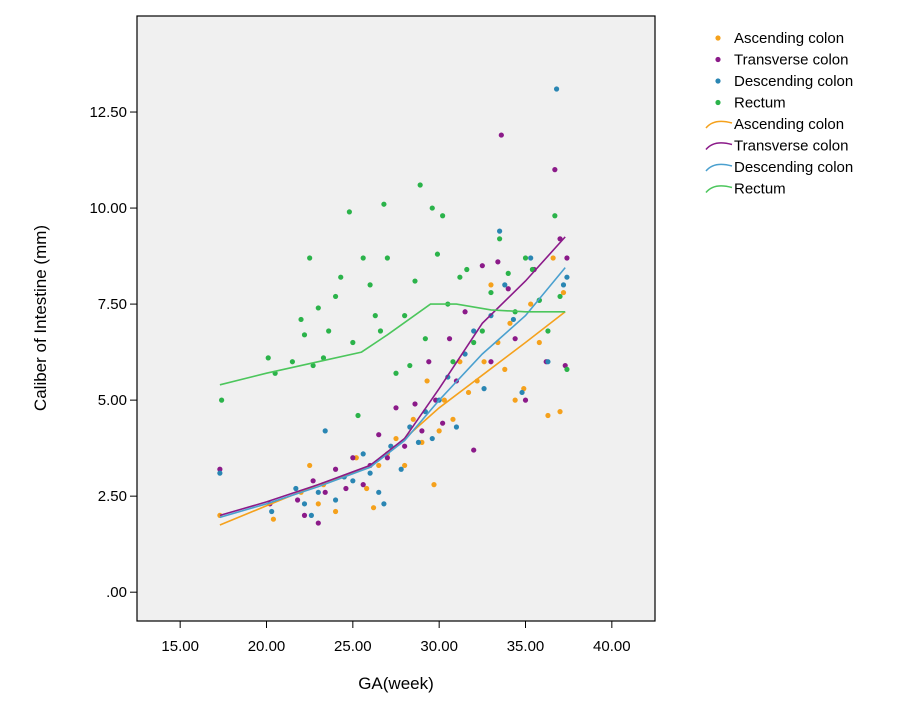 The width and height of the screenshot is (906, 710). What do you see at coordinates (108, 112) in the screenshot?
I see `y-tick-label: 12.50` at bounding box center [108, 112].